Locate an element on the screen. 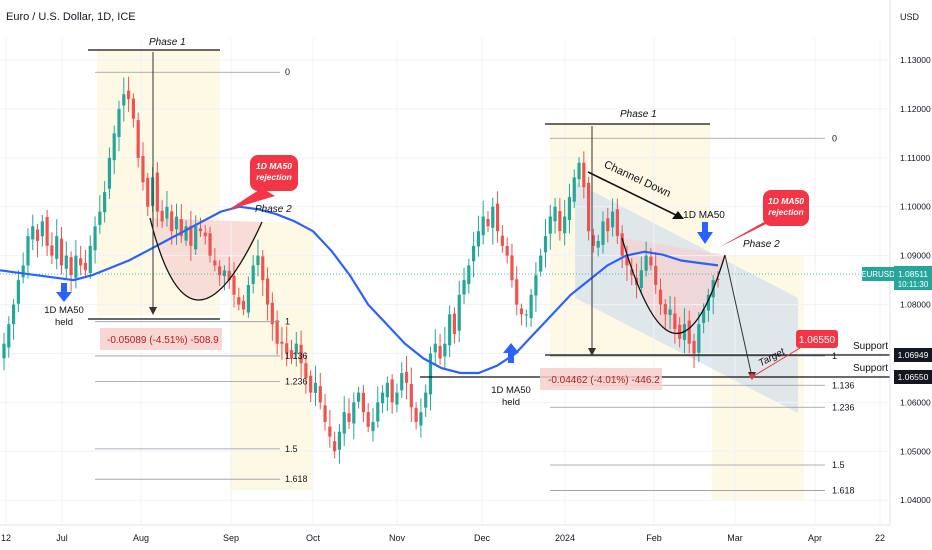 The height and width of the screenshot is (550, 932). bowl-left is located at coordinates (206, 259).